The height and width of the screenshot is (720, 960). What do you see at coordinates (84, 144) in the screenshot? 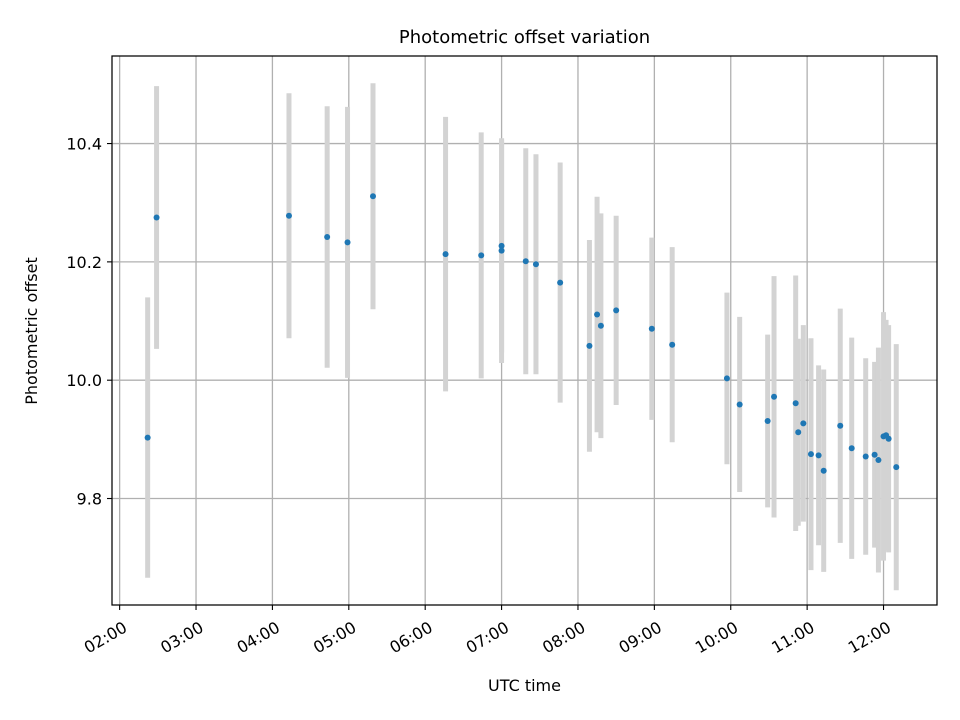
I see `y-tick-label: 10.4` at bounding box center [84, 144].